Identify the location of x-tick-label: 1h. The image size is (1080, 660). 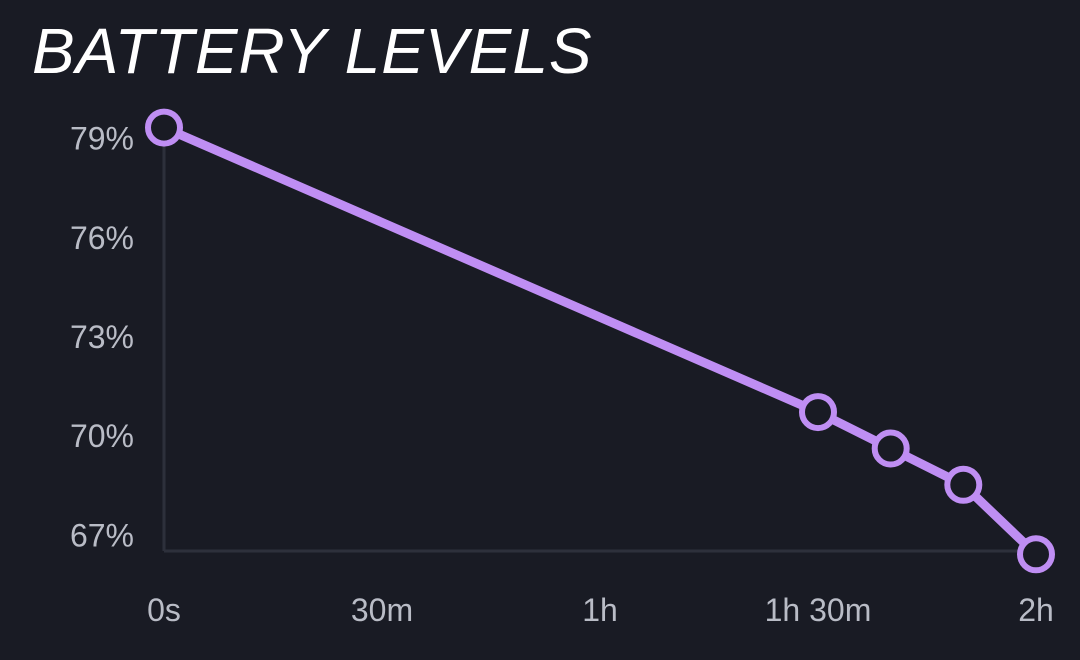
(600, 610).